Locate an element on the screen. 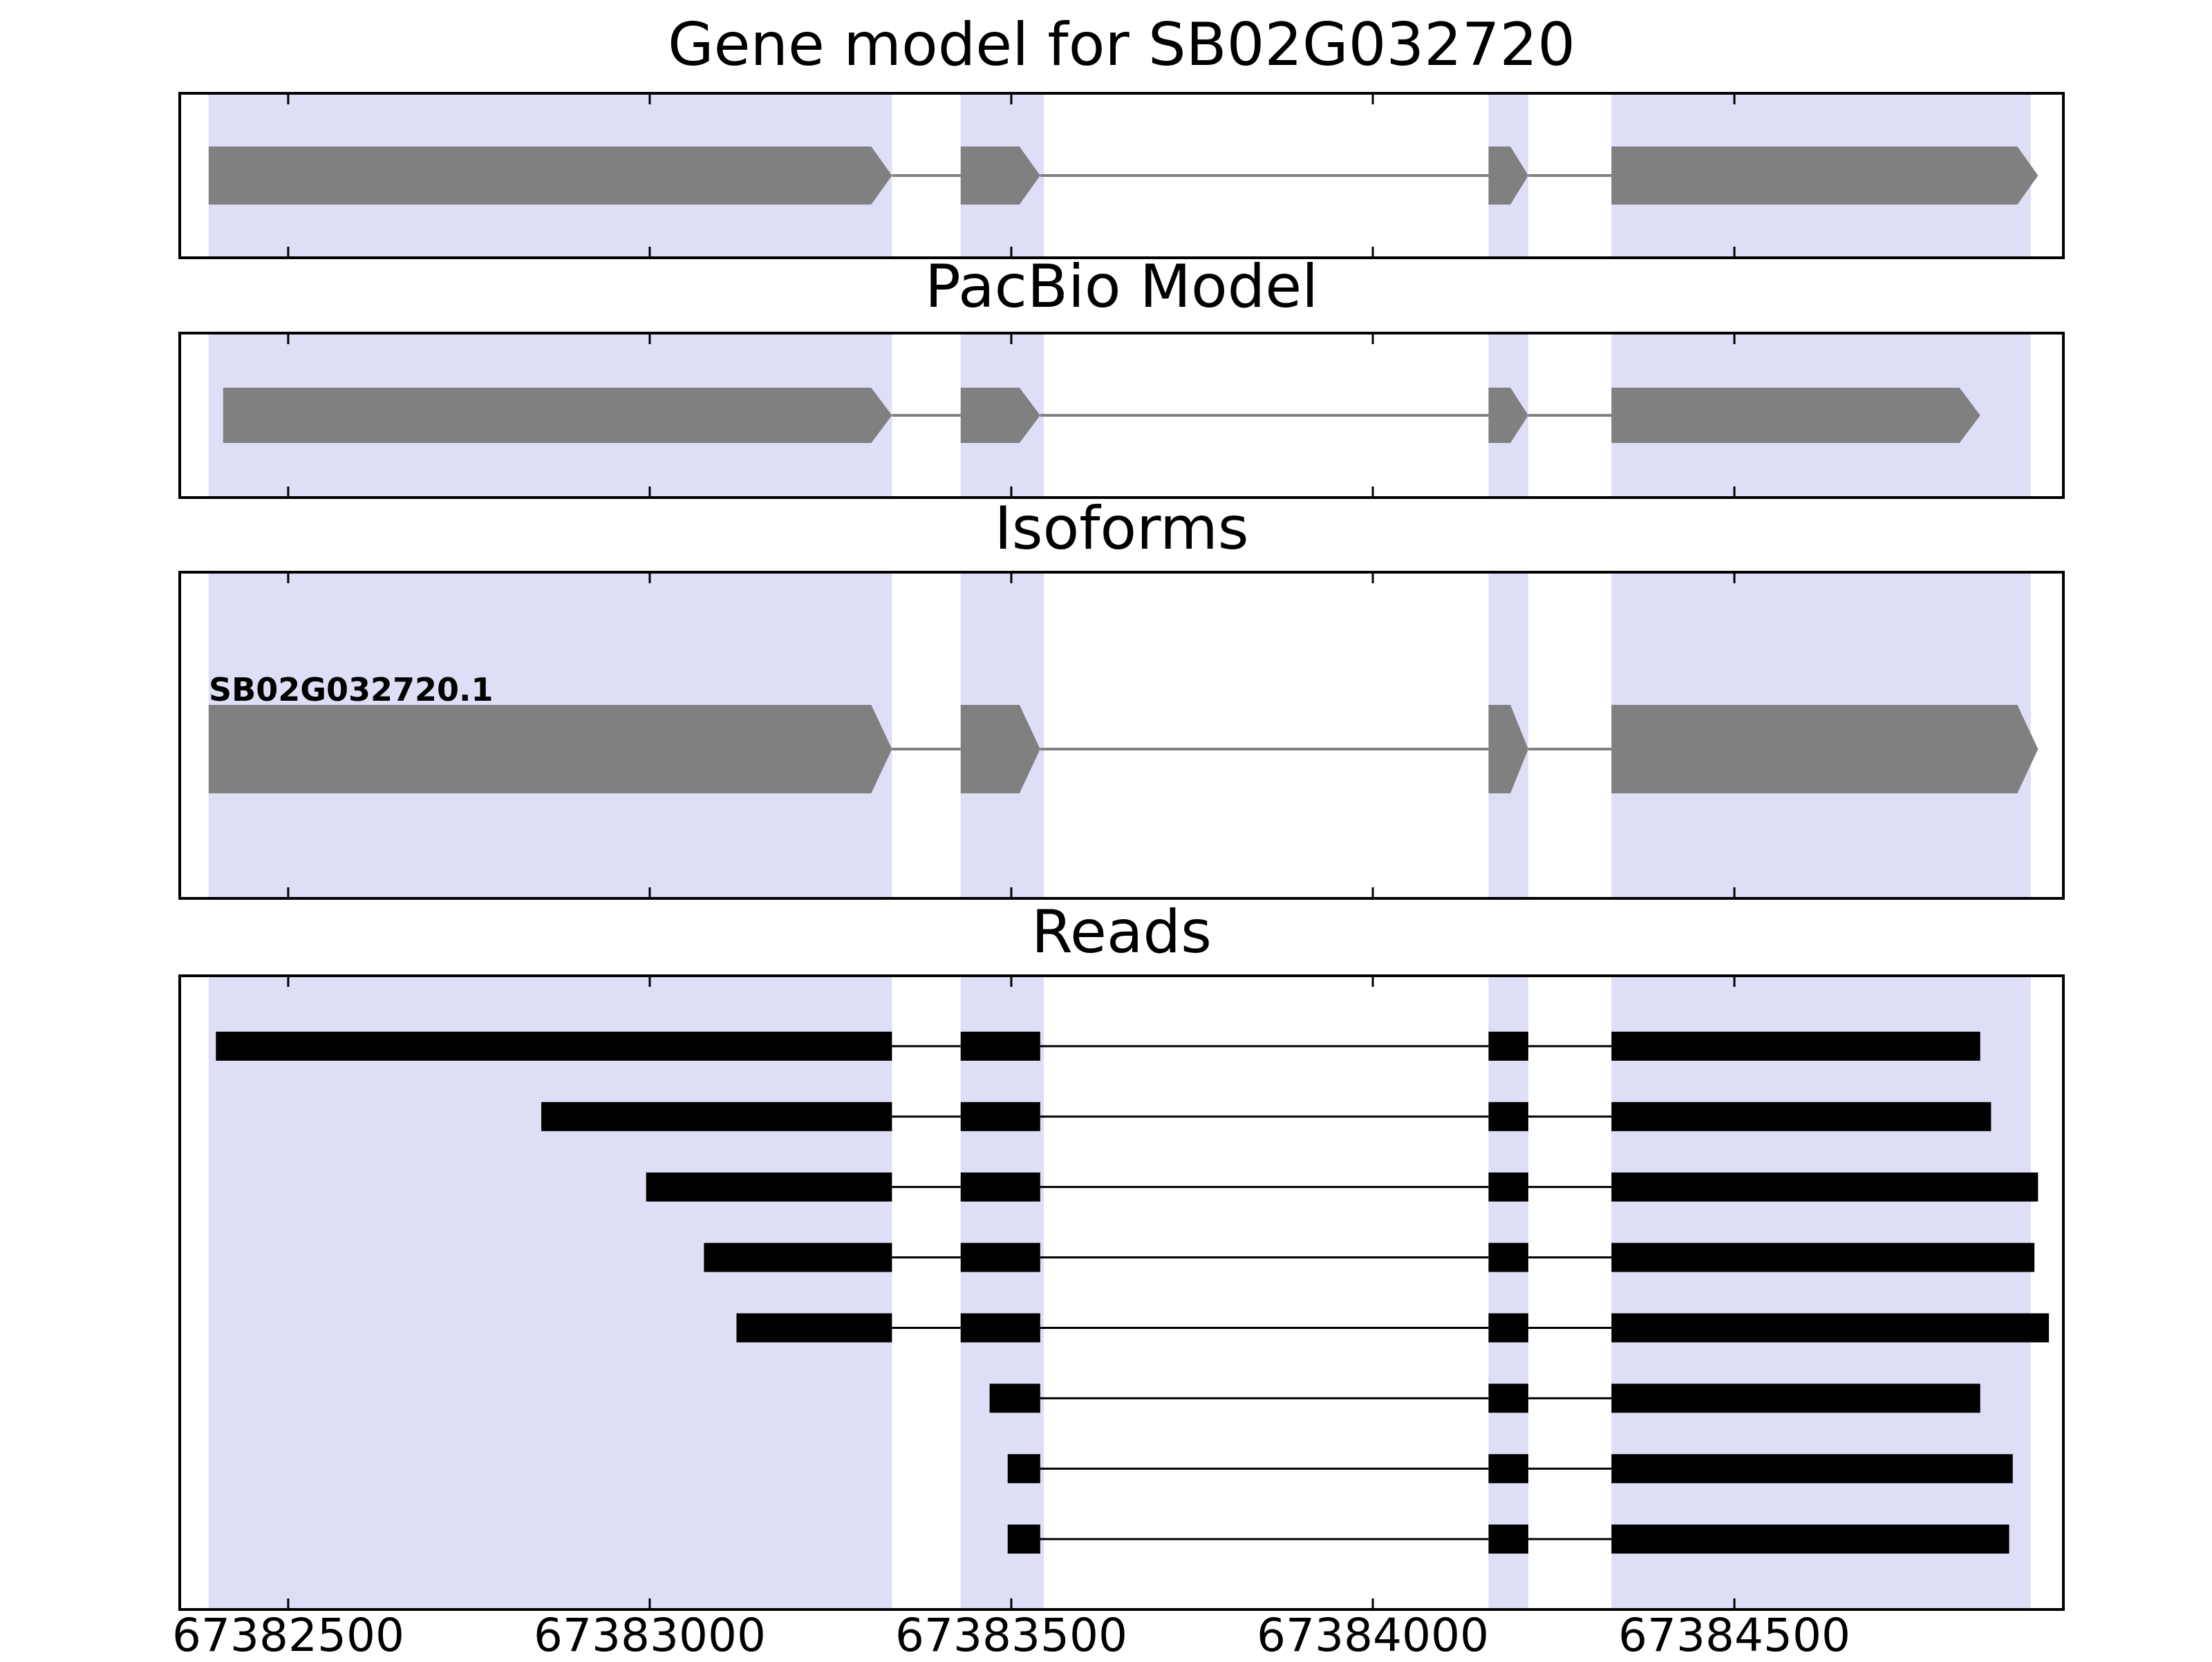 The height and width of the screenshot is (1662, 2212). panel-title-gene-model: Gene model for SB02G032720 is located at coordinates (1121, 44).